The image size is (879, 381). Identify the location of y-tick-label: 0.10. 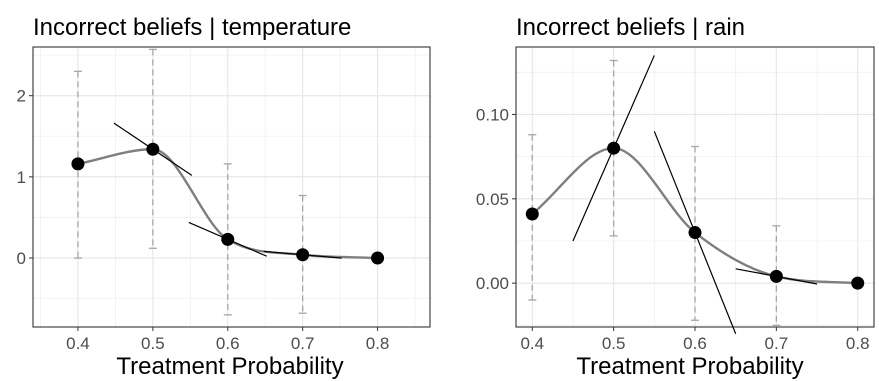
(492, 114).